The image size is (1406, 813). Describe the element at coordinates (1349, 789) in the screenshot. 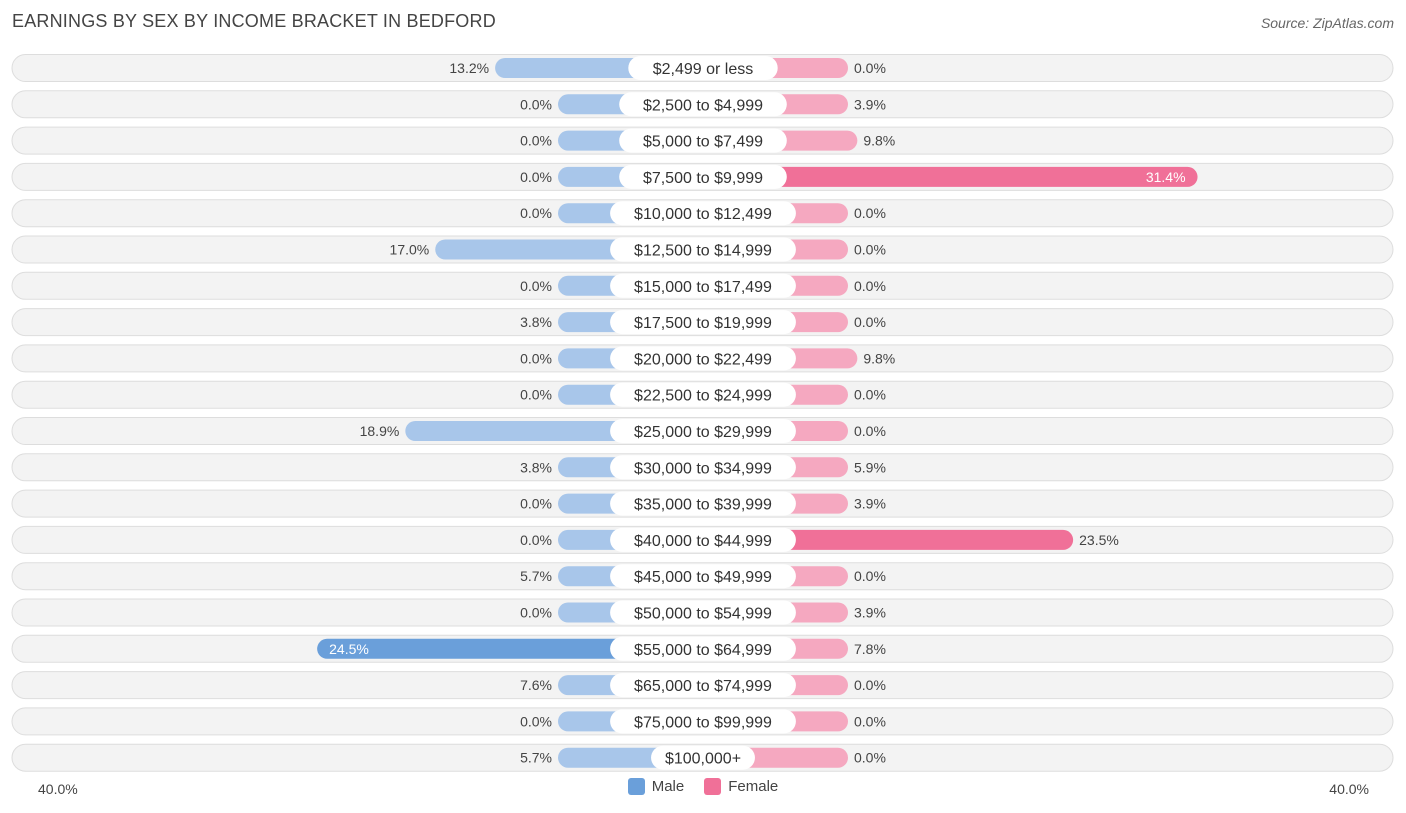

I see `axis-right-label: 40.0%` at that location.